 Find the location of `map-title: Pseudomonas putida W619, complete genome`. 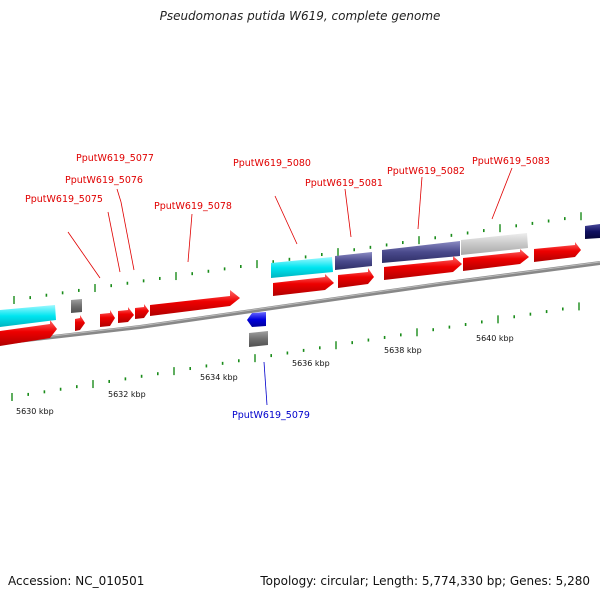

map-title: Pseudomonas putida W619, complete genome is located at coordinates (300, 16).